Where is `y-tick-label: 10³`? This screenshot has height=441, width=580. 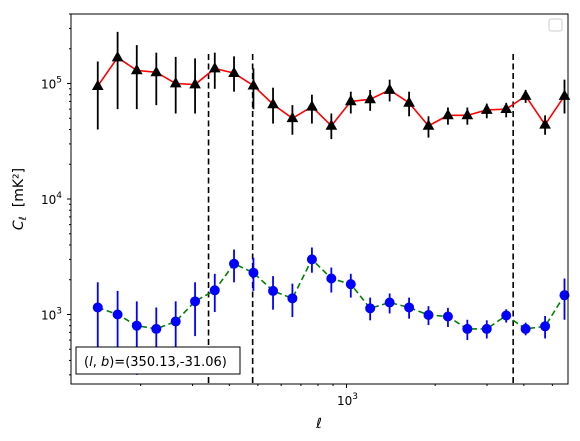
y-tick-label: 10³ is located at coordinates (51, 314).